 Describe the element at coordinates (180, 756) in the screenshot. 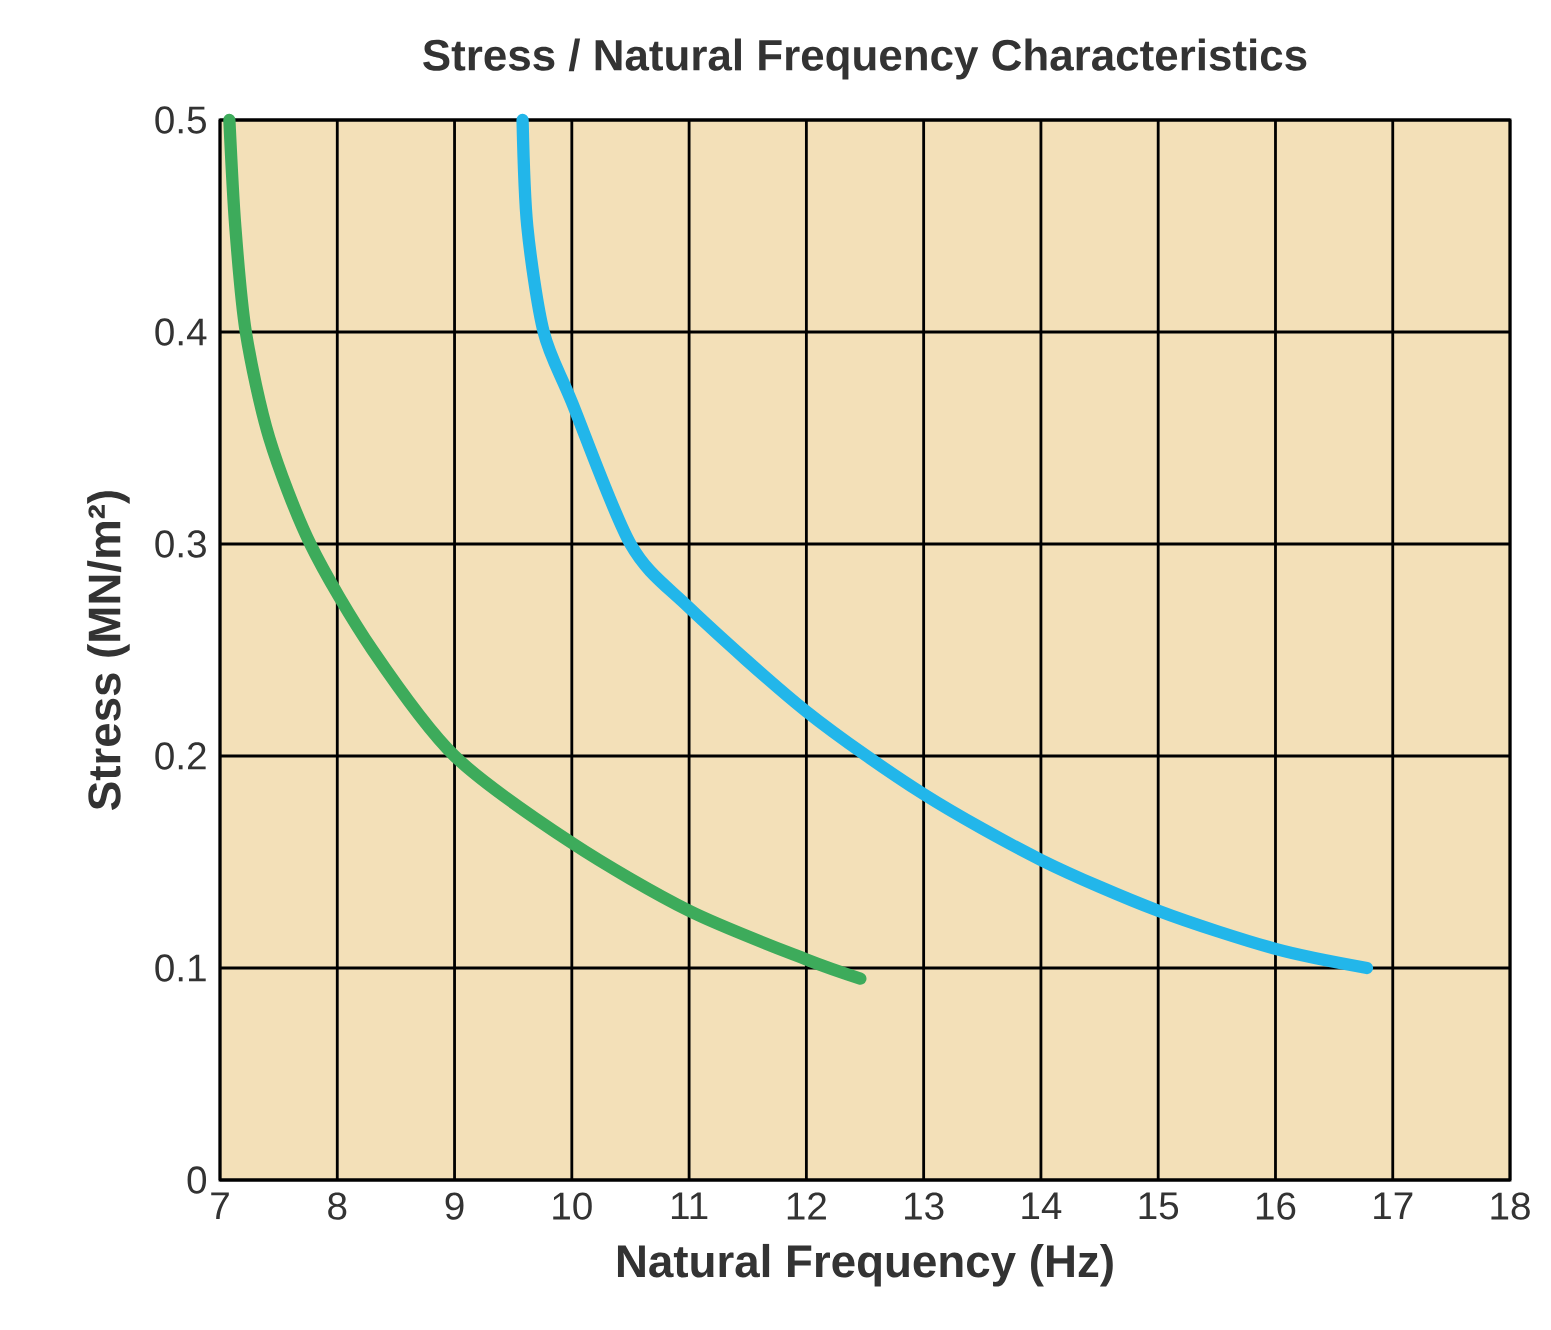

I see `y-tick-label: 0.2` at that location.